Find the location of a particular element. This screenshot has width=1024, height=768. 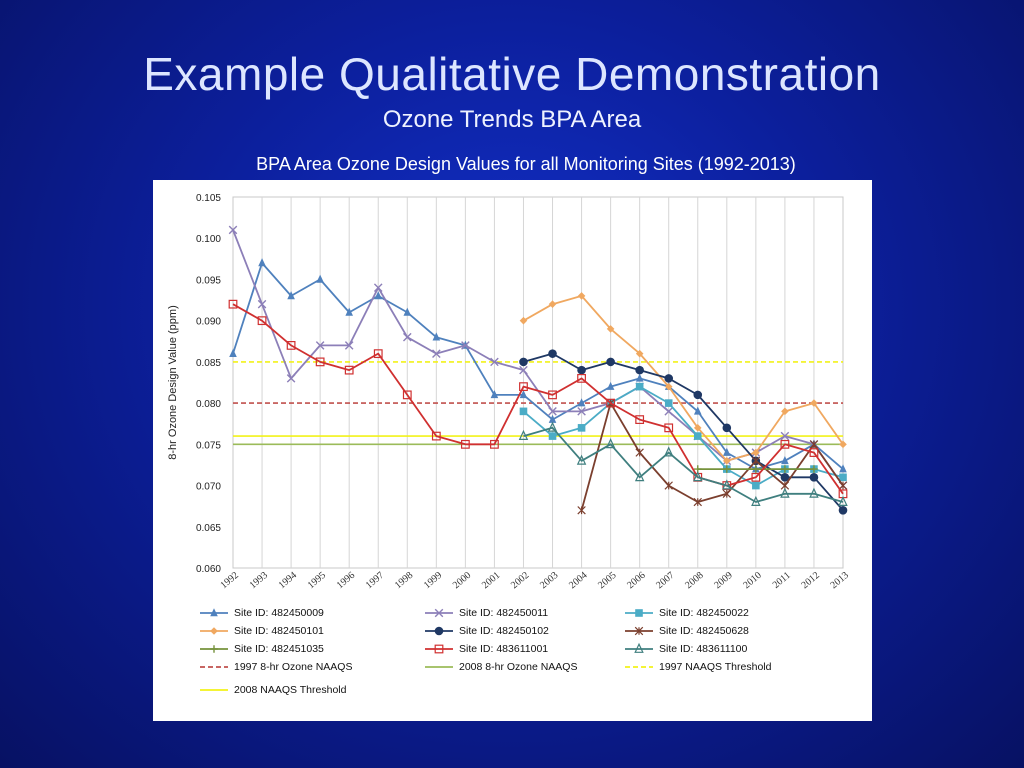

legend-label: 2008 8-hr Ozone NAAQS is located at coordinates (518, 667).